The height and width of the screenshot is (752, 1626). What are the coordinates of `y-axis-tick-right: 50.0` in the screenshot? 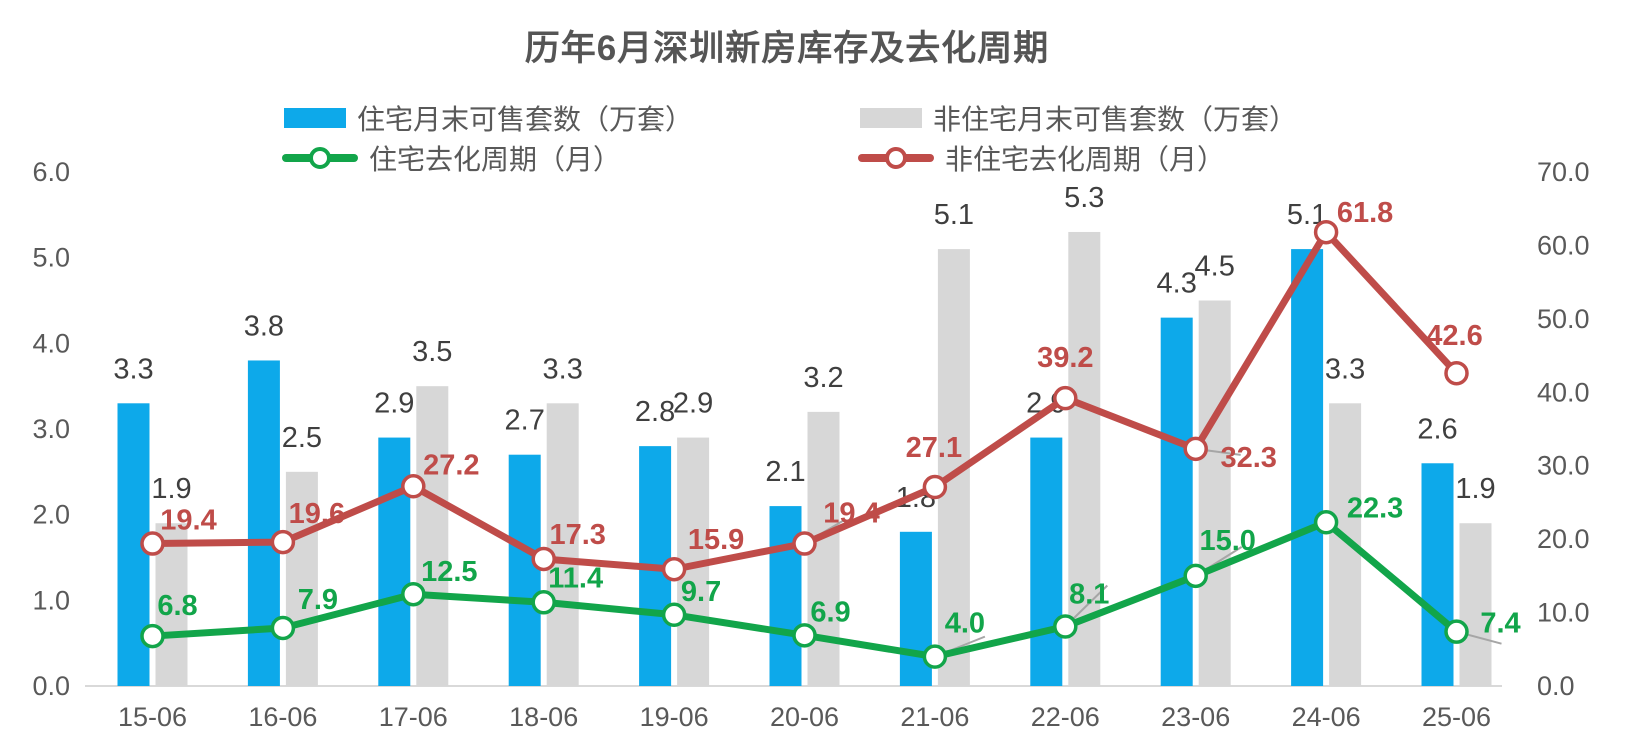 It's located at (1563, 319).